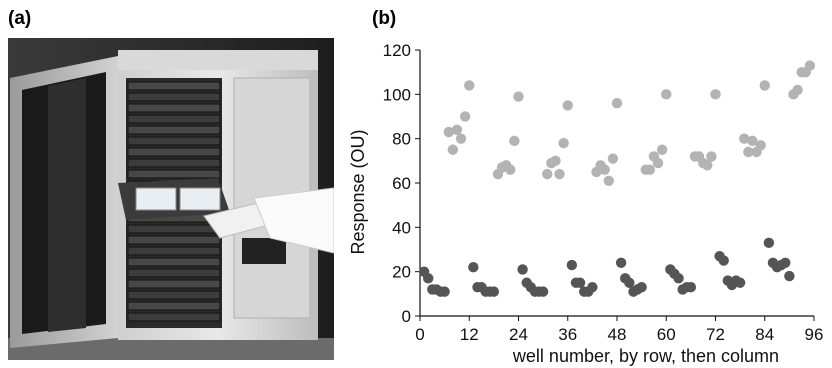  What do you see at coordinates (814, 334) in the screenshot?
I see `x-tick-label: 96` at bounding box center [814, 334].